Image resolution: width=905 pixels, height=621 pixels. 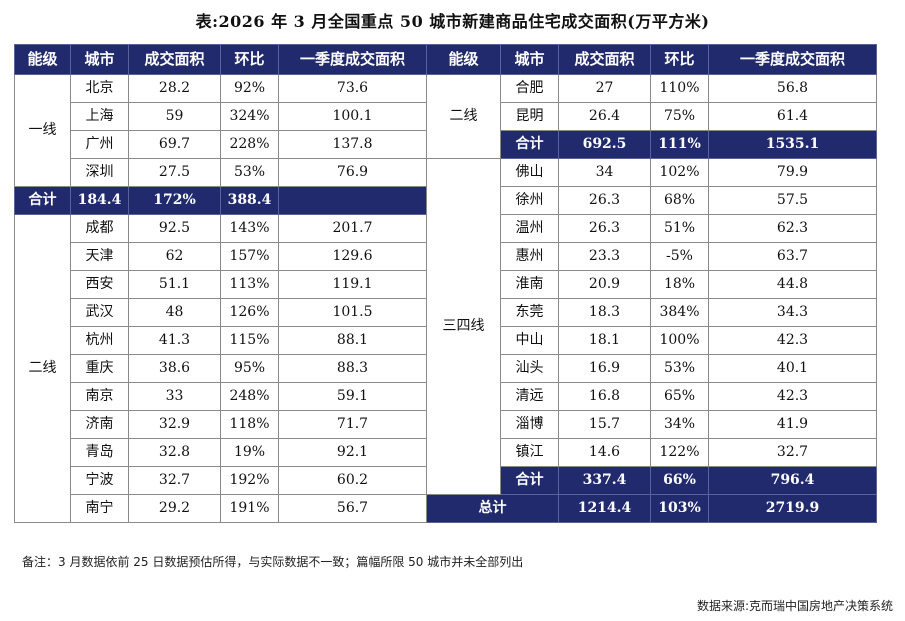 What do you see at coordinates (529, 88) in the screenshot?
I see `city-cell: 合肥` at bounding box center [529, 88].